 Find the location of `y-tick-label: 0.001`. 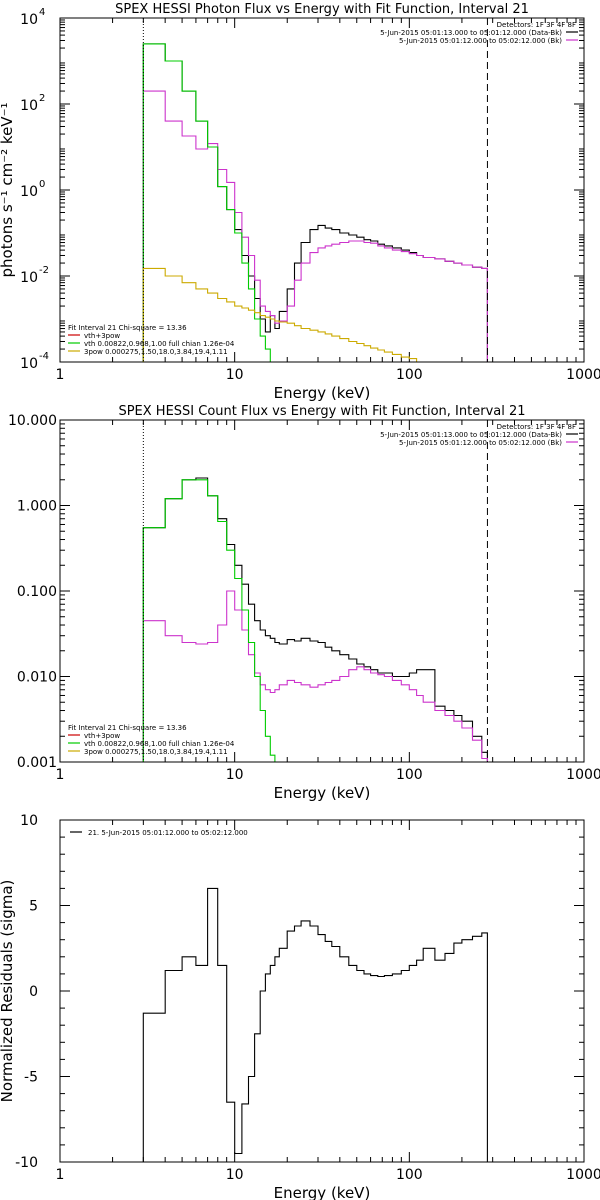

y-tick-label: 0.001 is located at coordinates (37, 763).